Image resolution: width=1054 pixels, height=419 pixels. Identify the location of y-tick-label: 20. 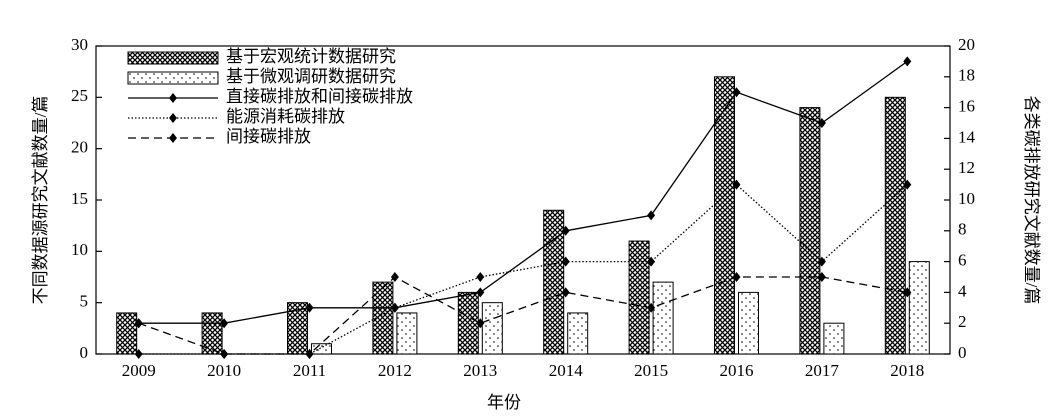
(79, 147).